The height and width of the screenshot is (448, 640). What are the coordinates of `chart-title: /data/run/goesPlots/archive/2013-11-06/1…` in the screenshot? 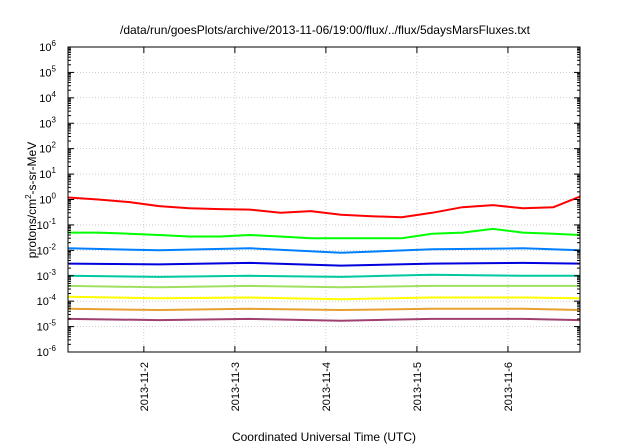 It's located at (325, 30).